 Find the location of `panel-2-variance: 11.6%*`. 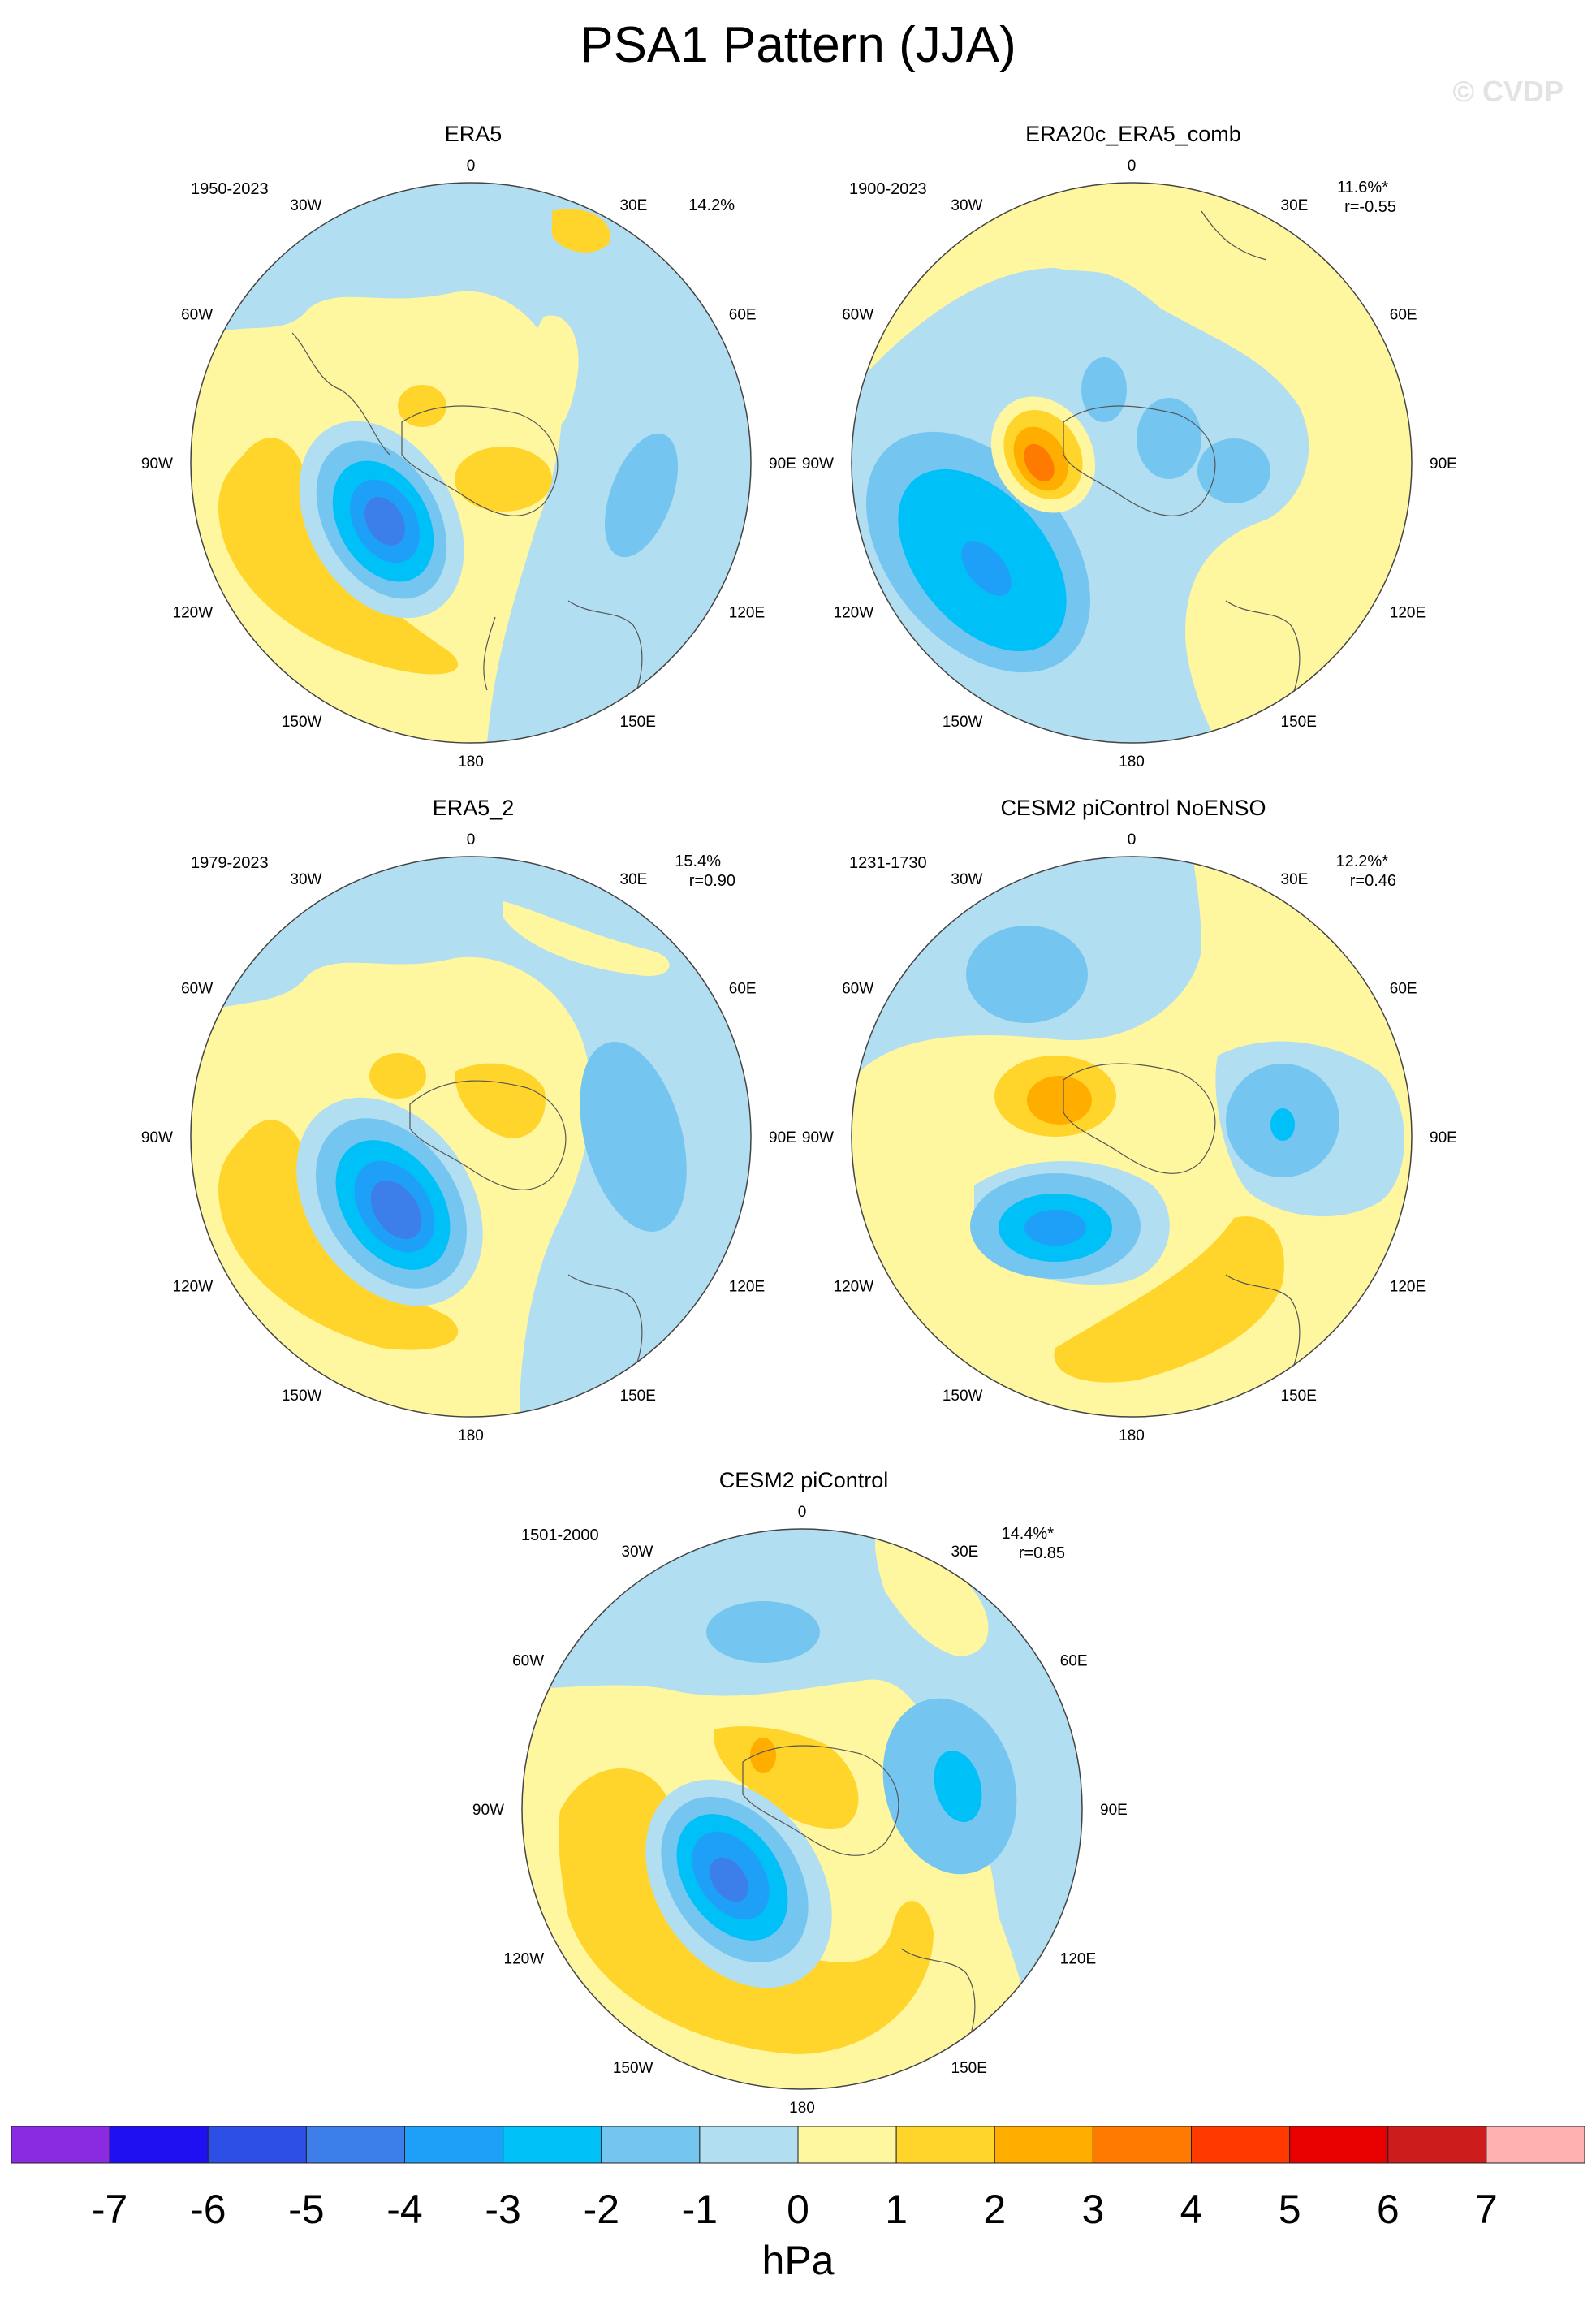

panel-2-variance: 11.6%* is located at coordinates (1362, 187).